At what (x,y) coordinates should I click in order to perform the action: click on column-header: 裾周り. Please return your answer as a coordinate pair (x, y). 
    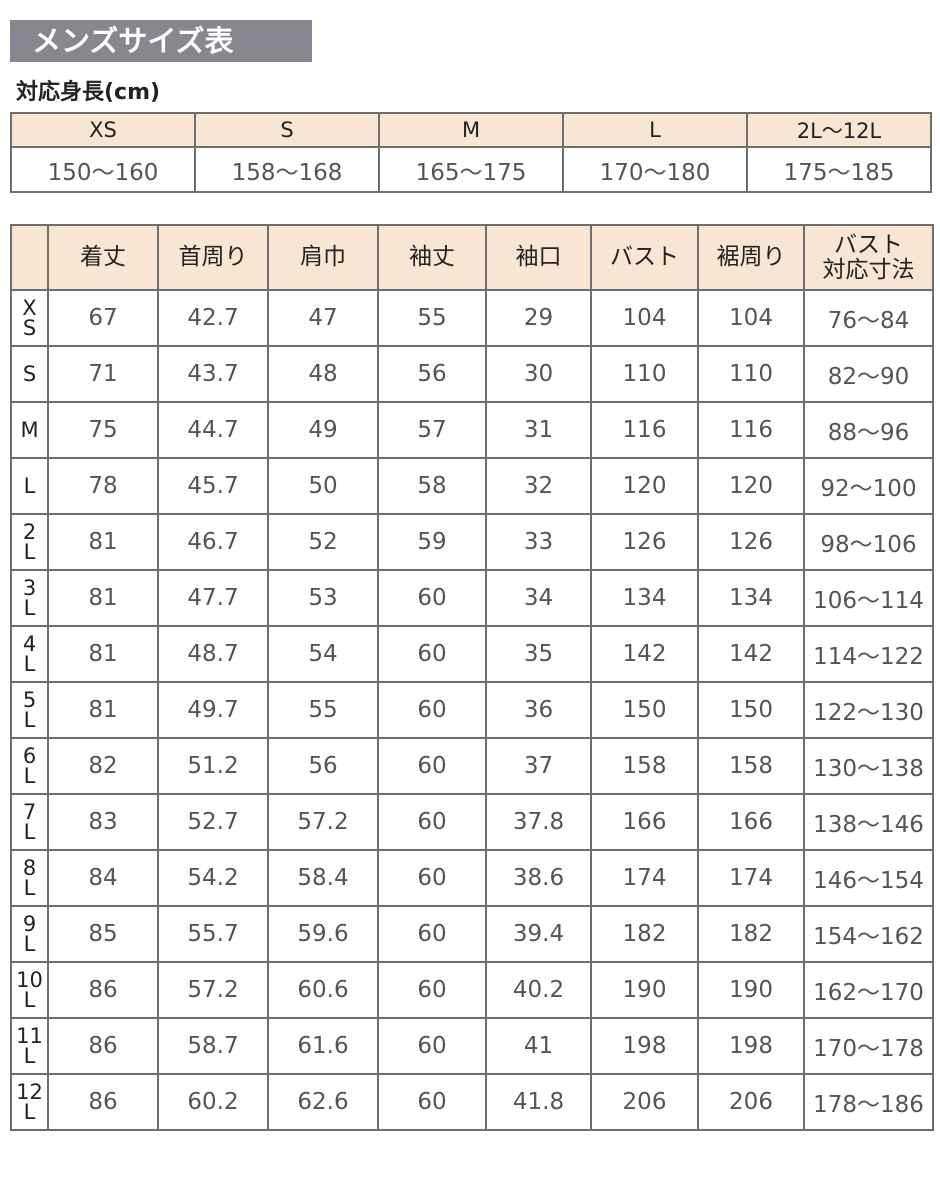
    Looking at the image, I should click on (751, 257).